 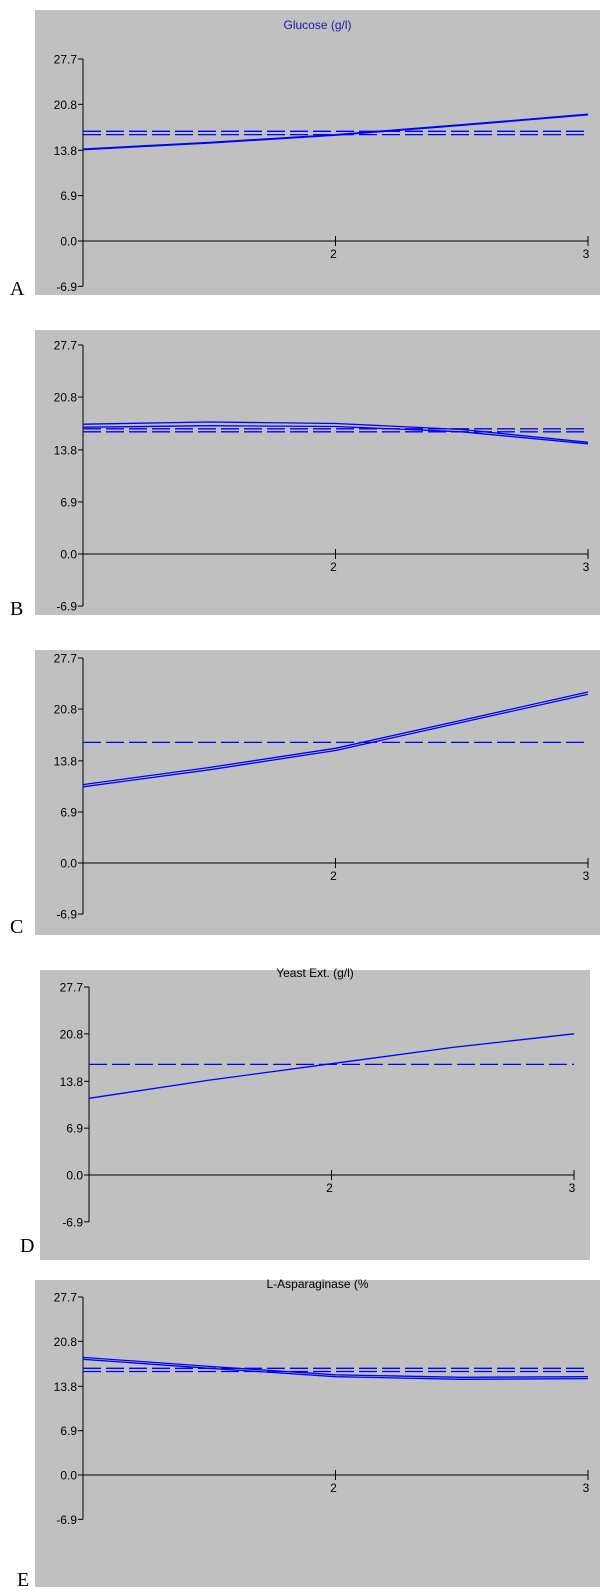 I want to click on panel-d-y-tick-label: 27.7, so click(x=72, y=988).